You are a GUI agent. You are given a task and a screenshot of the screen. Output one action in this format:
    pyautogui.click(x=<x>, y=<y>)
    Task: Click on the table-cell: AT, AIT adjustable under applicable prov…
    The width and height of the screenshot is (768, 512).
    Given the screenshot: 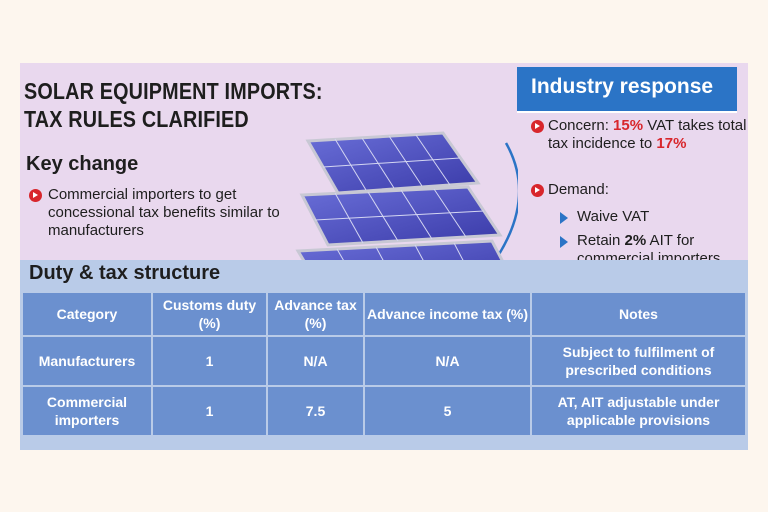 What is the action you would take?
    pyautogui.click(x=638, y=411)
    